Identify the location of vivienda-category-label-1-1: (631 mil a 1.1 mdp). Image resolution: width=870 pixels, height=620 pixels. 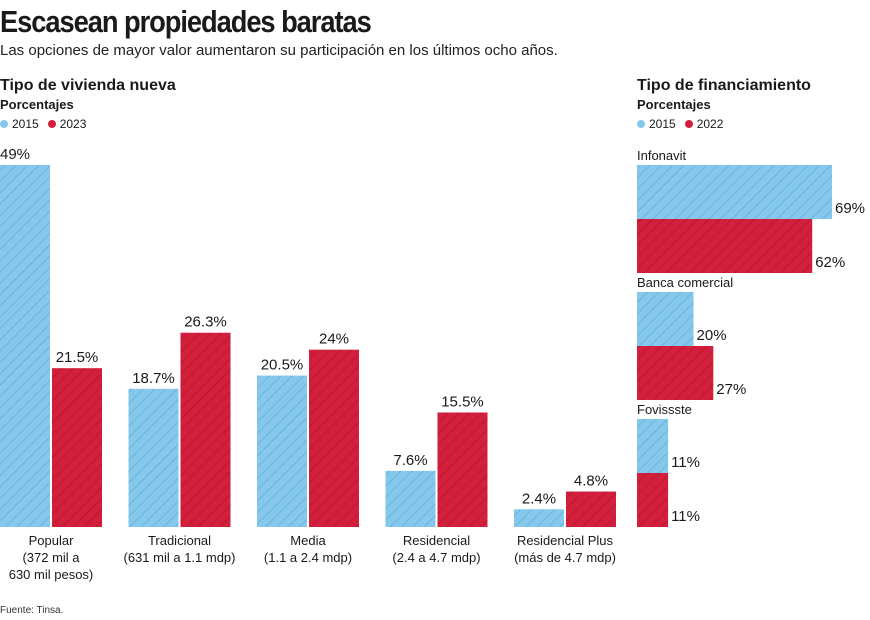
(180, 557).